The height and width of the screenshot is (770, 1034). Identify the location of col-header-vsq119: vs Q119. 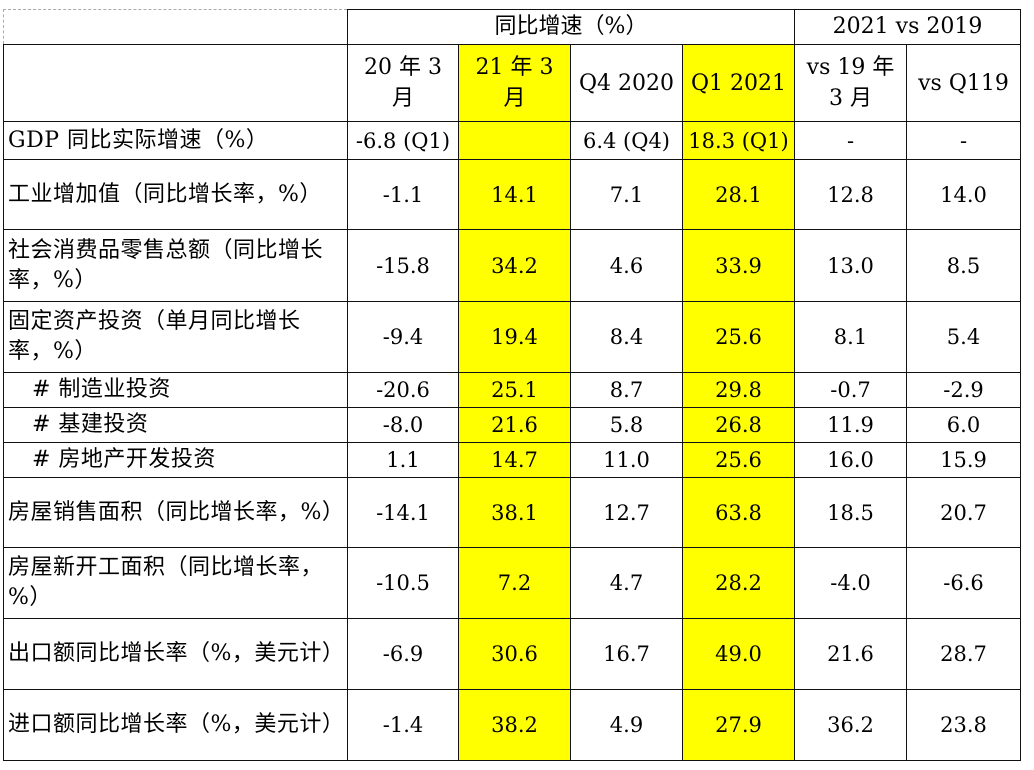
(963, 83).